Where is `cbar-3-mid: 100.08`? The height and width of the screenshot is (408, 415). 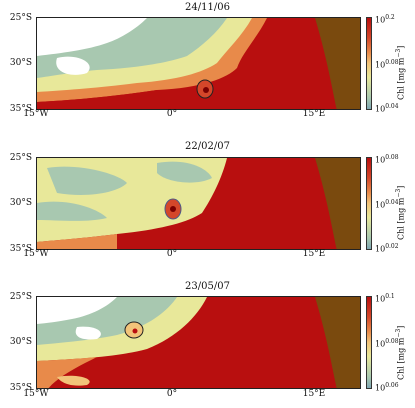 cbar-3-mid: 100.08 is located at coordinates (387, 343).